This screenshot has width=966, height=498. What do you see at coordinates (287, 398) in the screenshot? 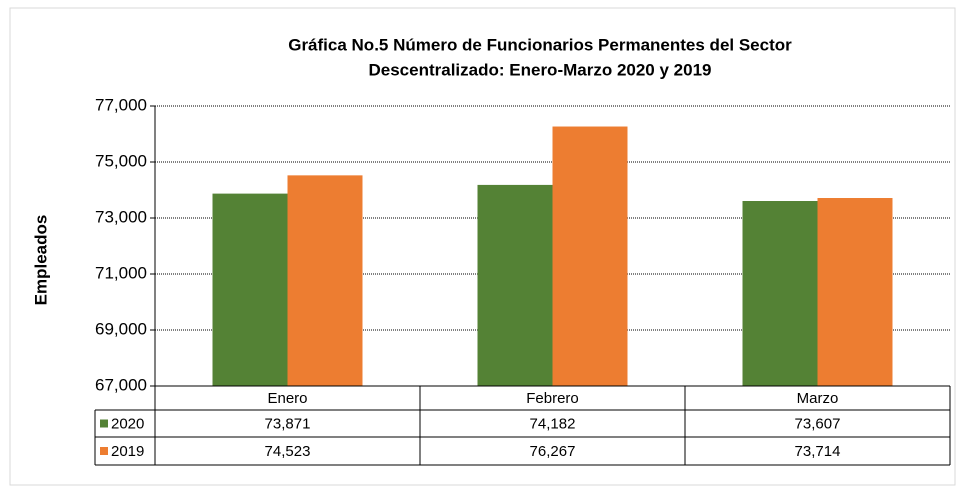
I see `x-tick-label: Enero` at bounding box center [287, 398].